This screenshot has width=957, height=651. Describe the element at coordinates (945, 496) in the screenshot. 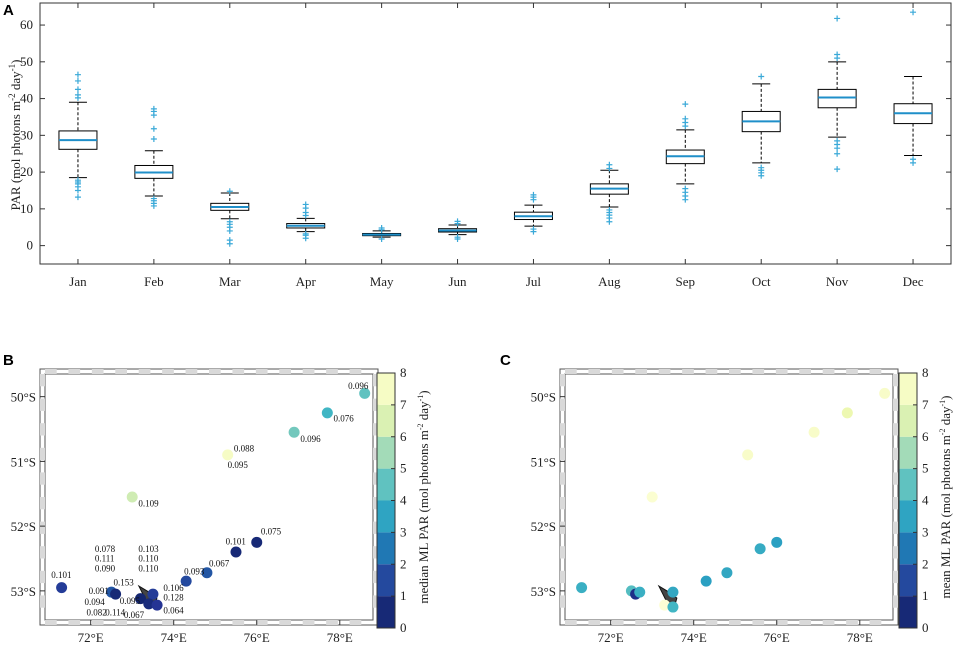

I see `panel-c-colorbar-label: mean ML PAR (mol photons m-2 day-1)` at that location.